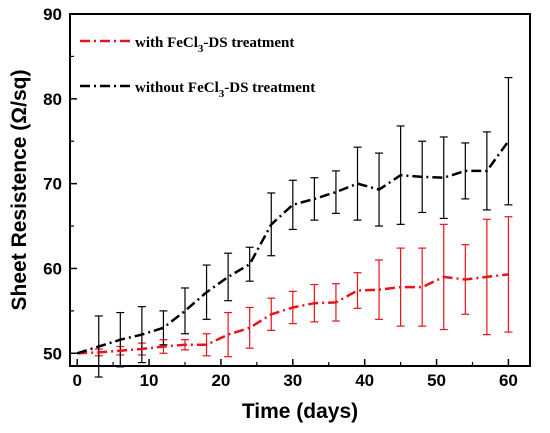 This screenshot has height=433, width=550. I want to click on x-tick-label: 50, so click(436, 380).